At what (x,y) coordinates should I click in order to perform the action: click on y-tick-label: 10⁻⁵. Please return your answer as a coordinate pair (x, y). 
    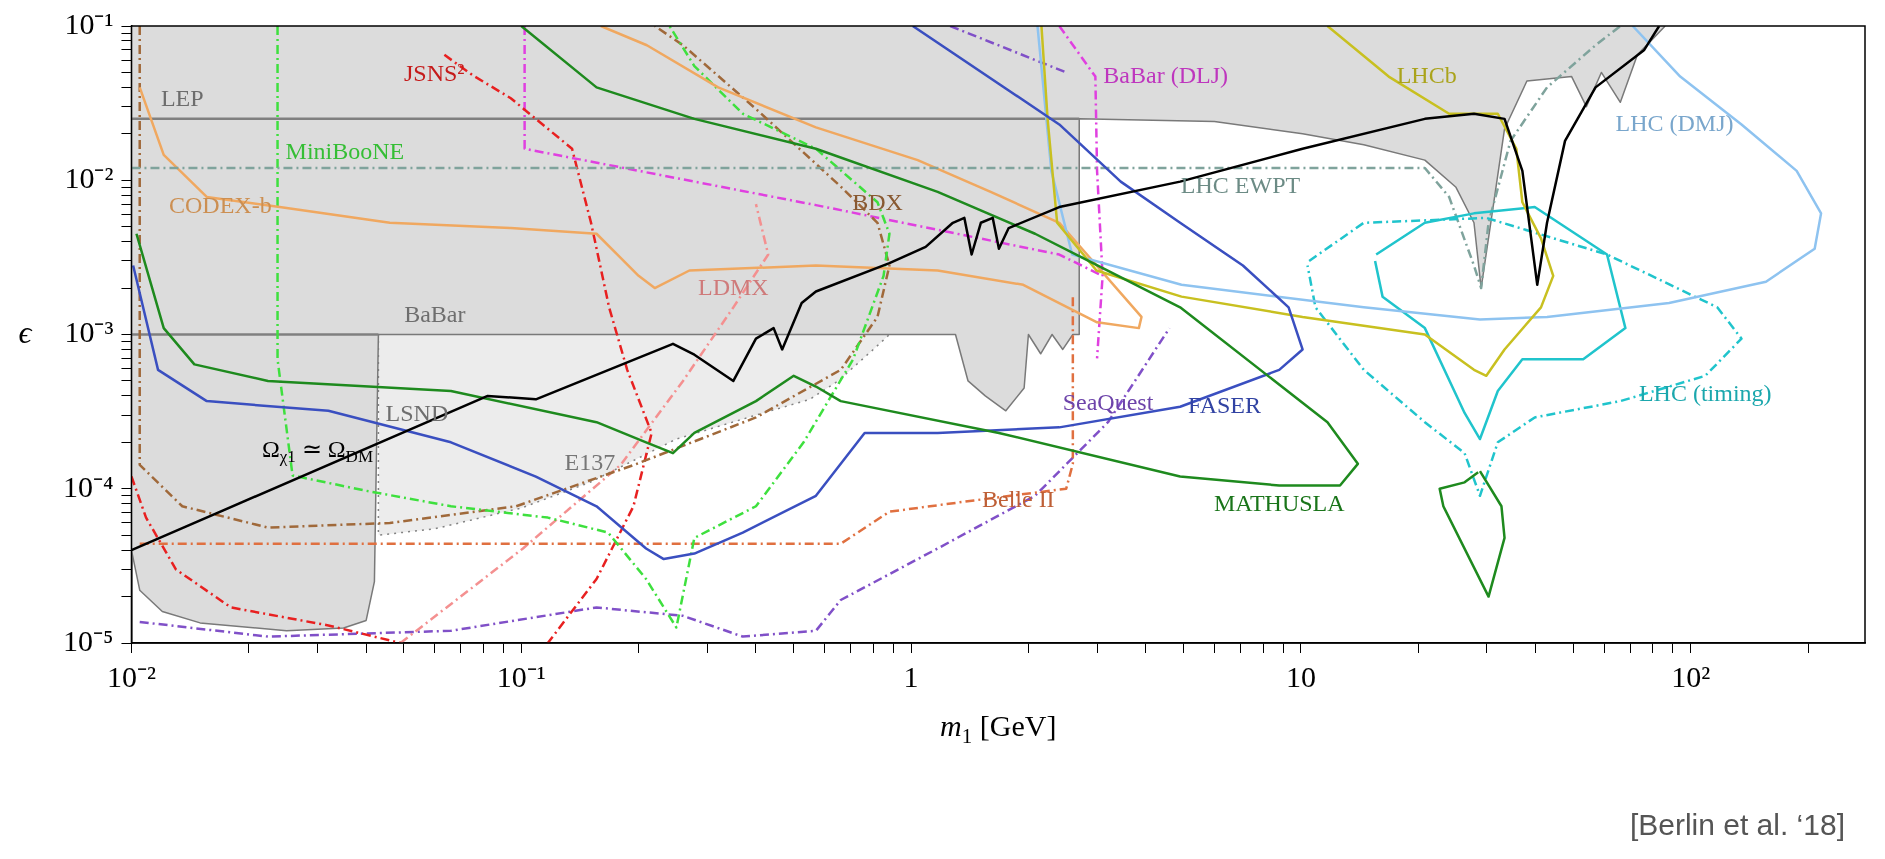
    Looking at the image, I should click on (88, 640).